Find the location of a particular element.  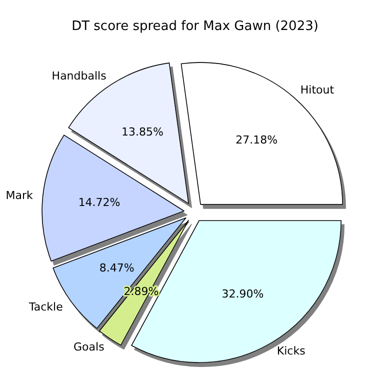

slice-label: Tackle is located at coordinates (46, 307).